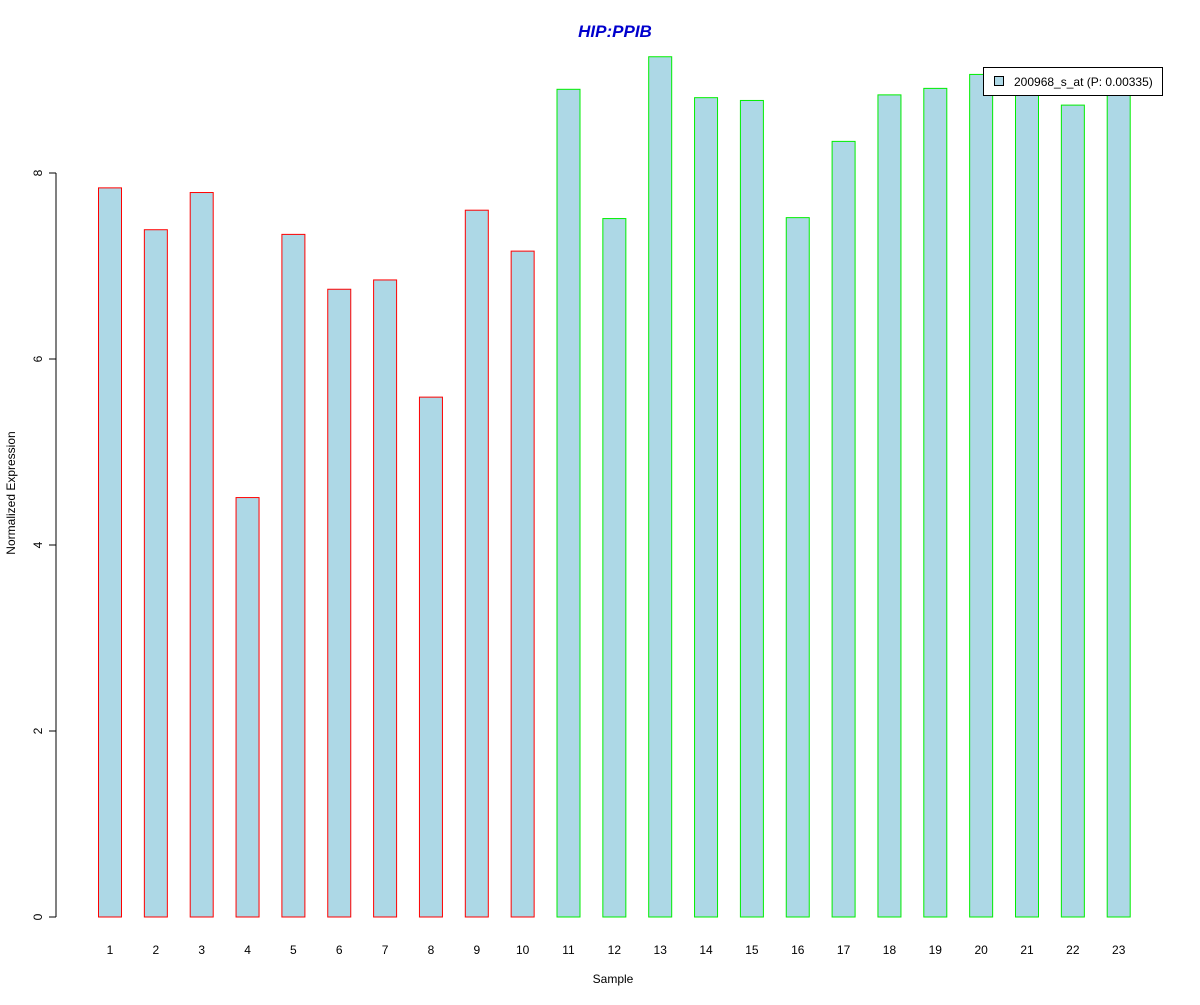  I want to click on y-axis: 0 2 4 6 8, so click(44, 544).